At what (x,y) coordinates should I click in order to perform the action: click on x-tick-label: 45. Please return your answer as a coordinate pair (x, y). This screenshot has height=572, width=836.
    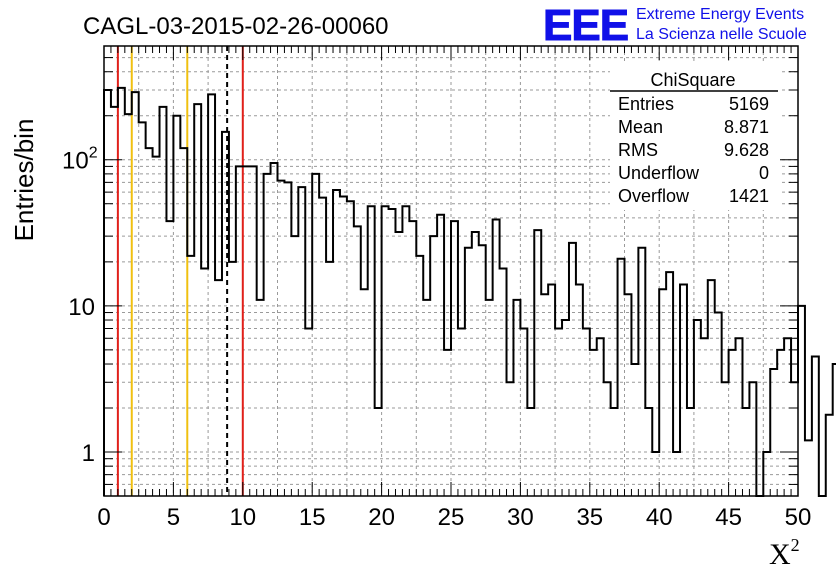
    Looking at the image, I should click on (728, 517).